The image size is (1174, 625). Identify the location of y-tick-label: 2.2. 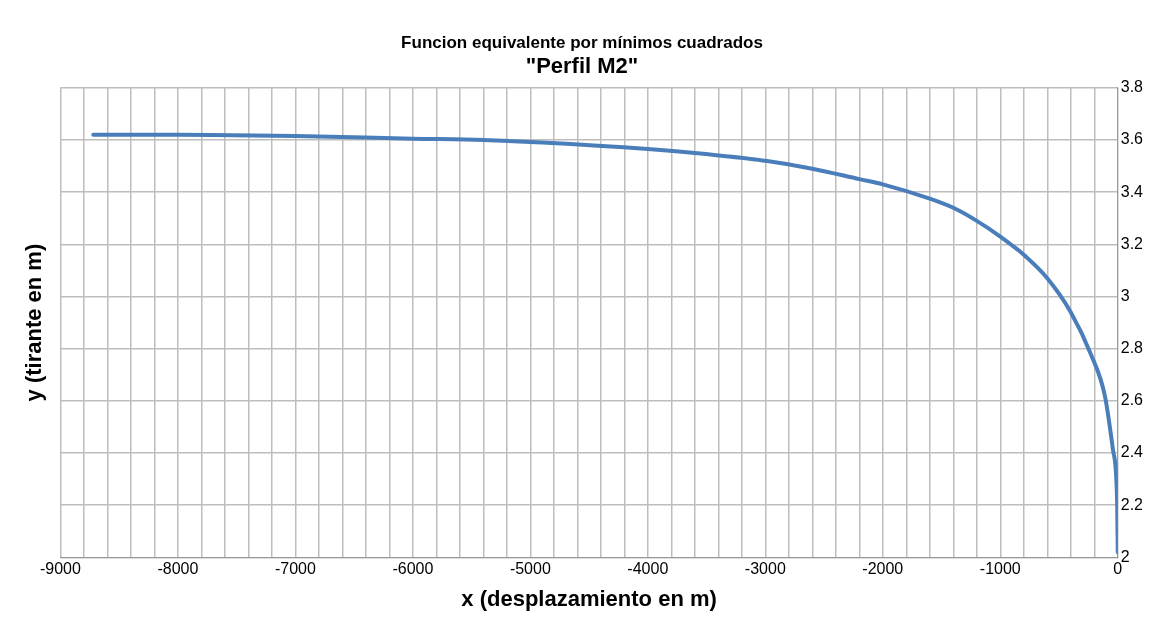
(1132, 504).